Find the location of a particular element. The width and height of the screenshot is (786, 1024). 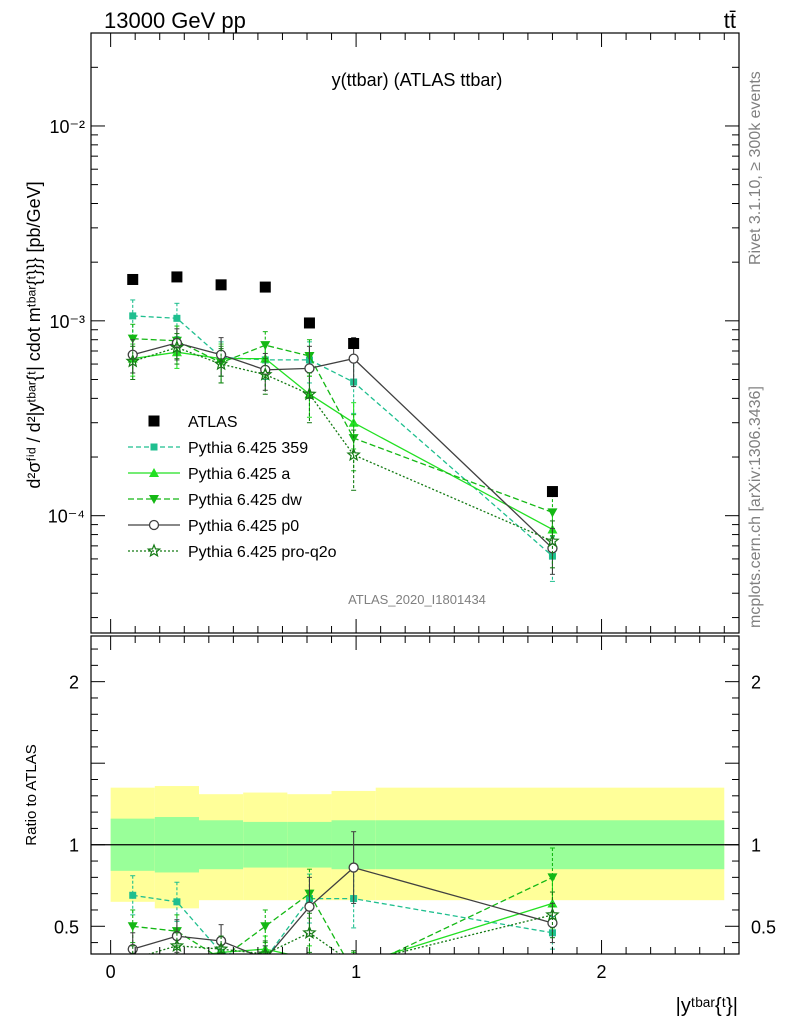

analysis-watermark: ATLAS_2020_I1801434 is located at coordinates (417, 599).